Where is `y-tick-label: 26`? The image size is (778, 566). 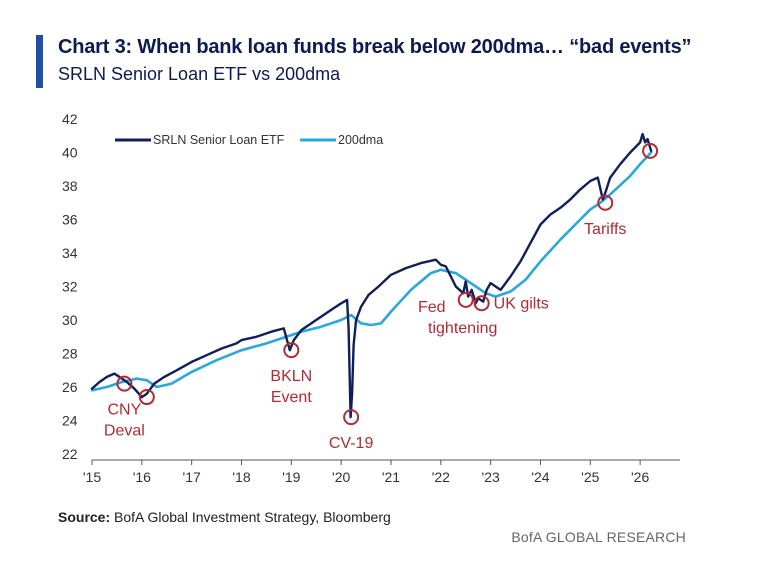
y-tick-label: 26 is located at coordinates (70, 387).